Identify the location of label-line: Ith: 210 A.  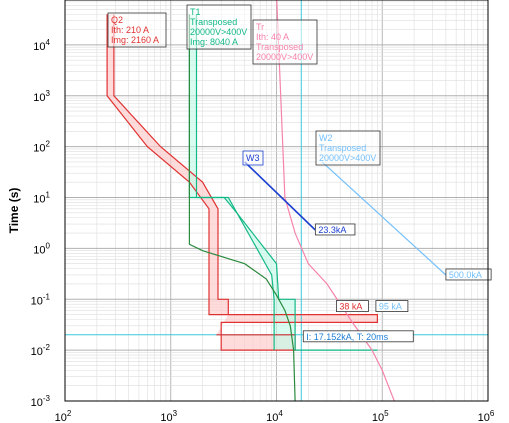
(130, 30).